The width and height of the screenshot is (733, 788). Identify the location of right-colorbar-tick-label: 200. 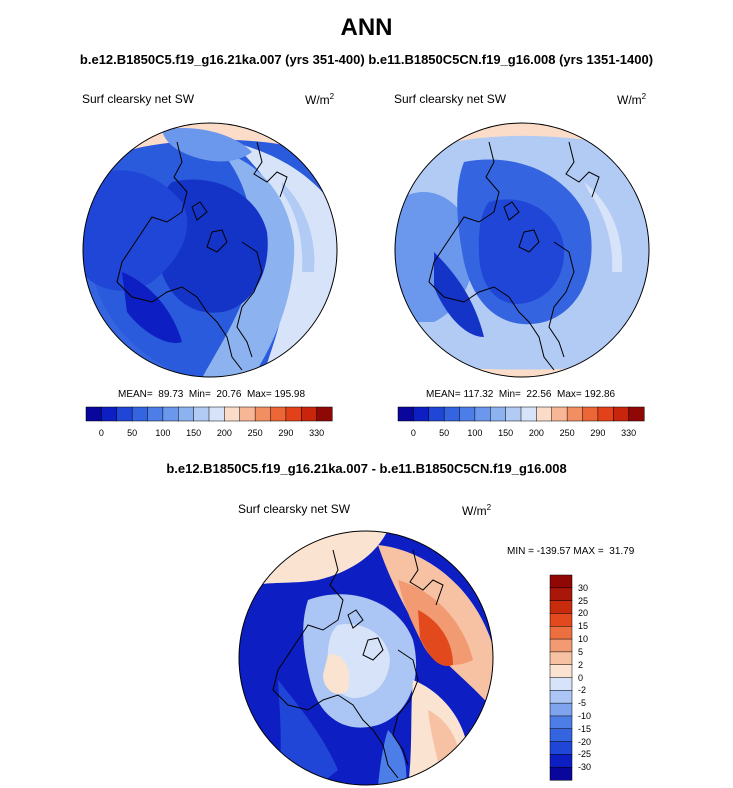
(536, 433).